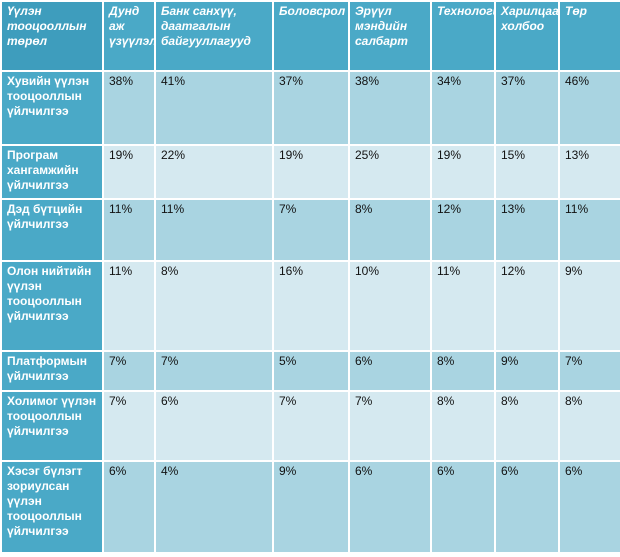 The image size is (620, 557). What do you see at coordinates (52, 371) in the screenshot?
I see `row-label: Платформын үйлчилгээ` at bounding box center [52, 371].